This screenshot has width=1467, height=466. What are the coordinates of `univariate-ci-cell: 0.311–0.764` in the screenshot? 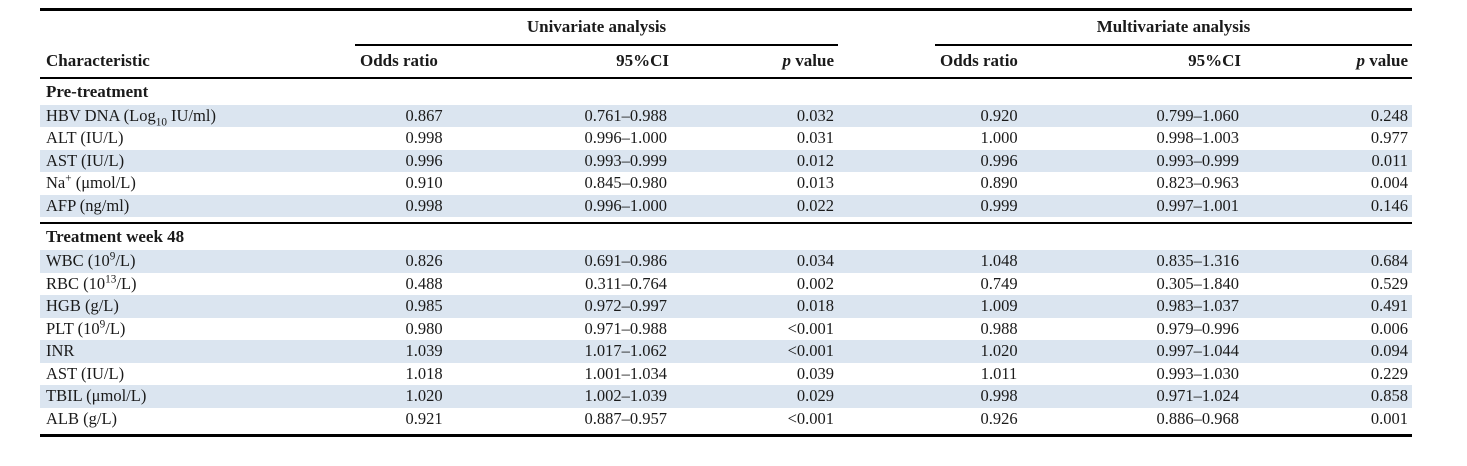 It's located at (626, 283).